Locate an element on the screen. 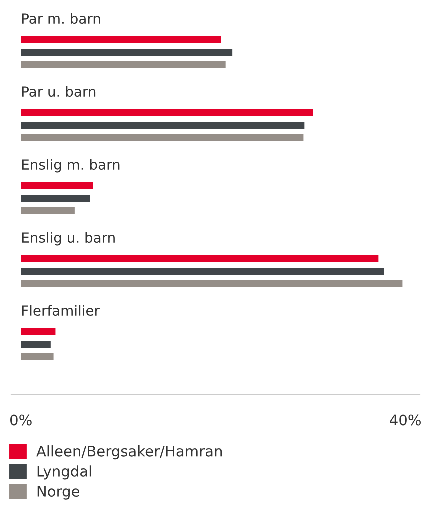 This screenshot has height=505, width=423. y-tick-label: Enslig m. barn is located at coordinates (71, 166).